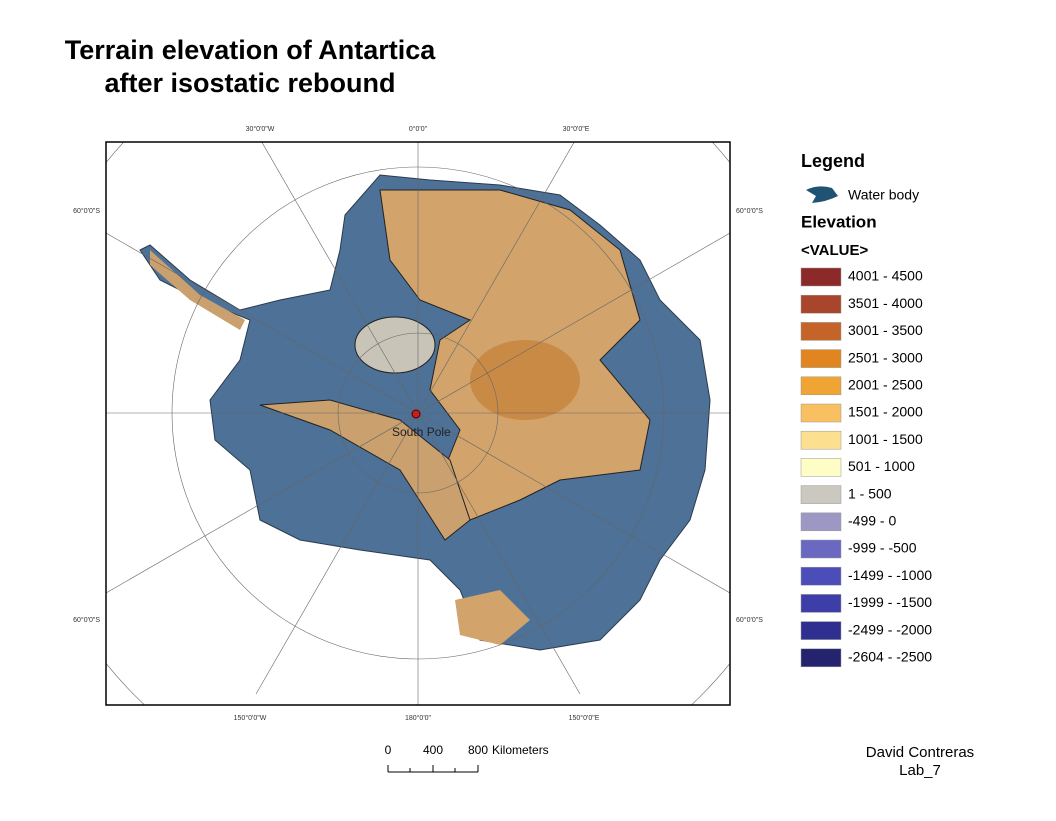 The image size is (1056, 821). I want to click on scale-unit: Kilometers, so click(520, 750).